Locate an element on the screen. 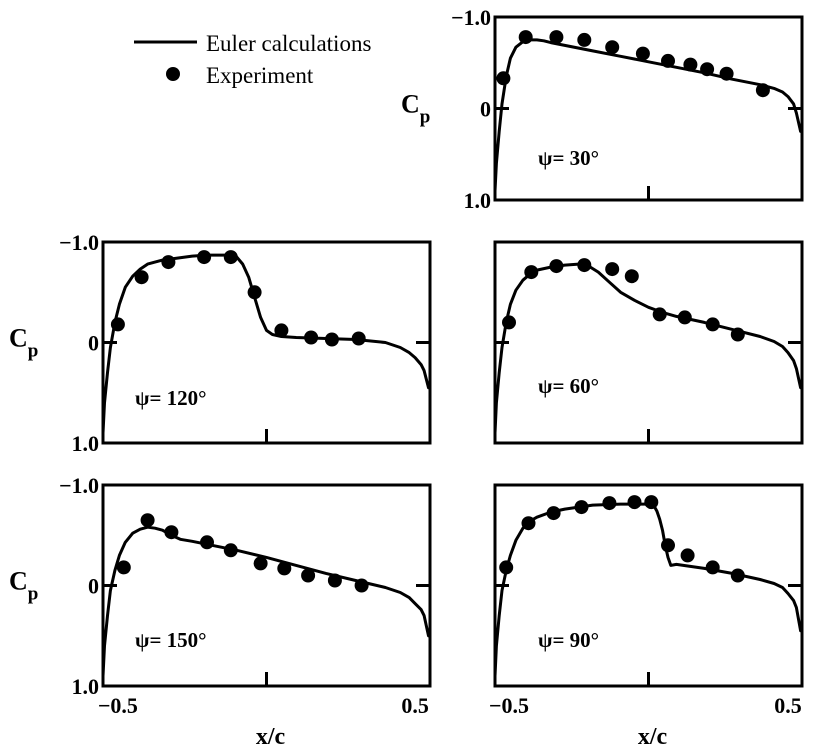  panel-annotation: ψ= 60° is located at coordinates (568, 386).